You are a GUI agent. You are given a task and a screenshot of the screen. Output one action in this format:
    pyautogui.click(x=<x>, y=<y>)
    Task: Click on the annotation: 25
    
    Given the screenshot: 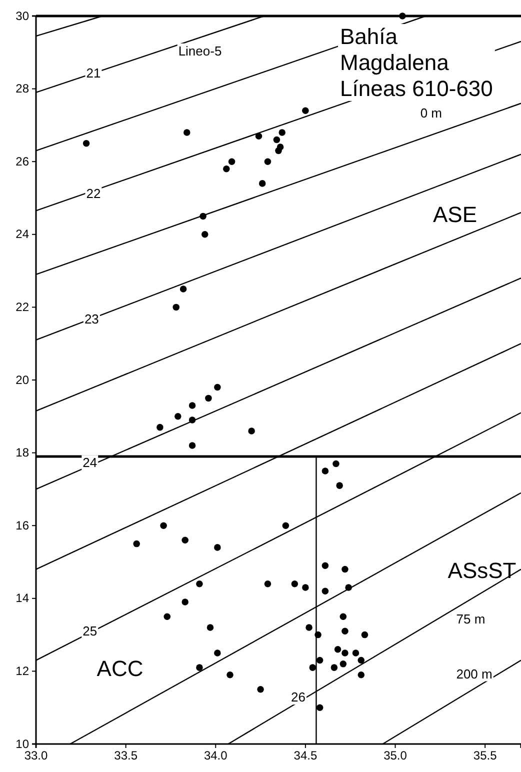 What is the action you would take?
    pyautogui.click(x=90, y=630)
    